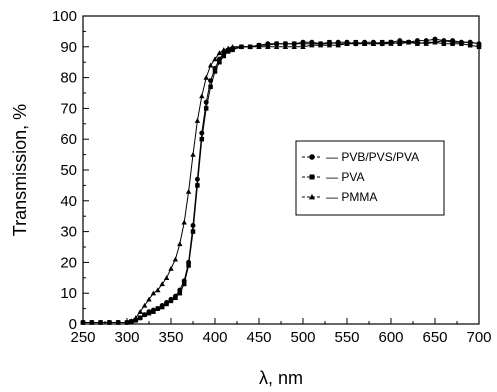  Describe the element at coordinates (478, 337) in the screenshot. I see `x-tick-label: 700` at that location.